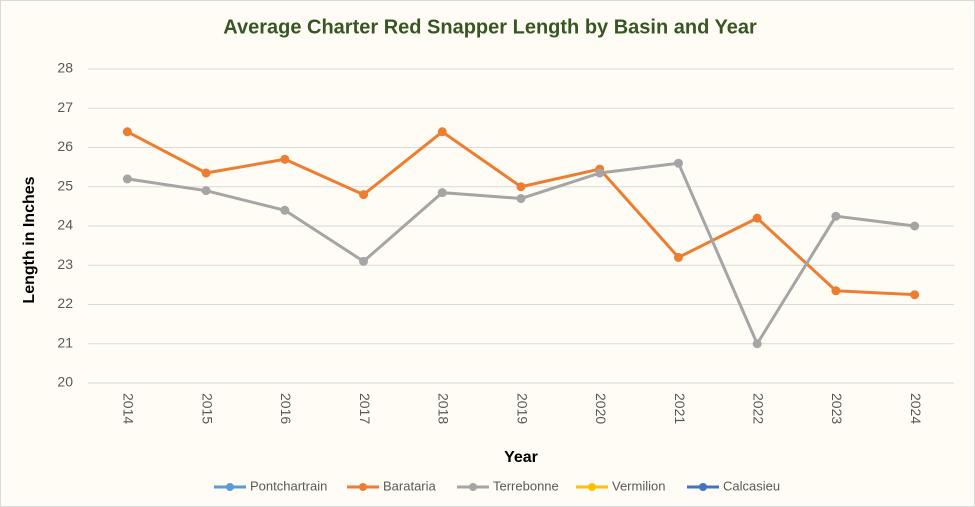 The height and width of the screenshot is (507, 975). What do you see at coordinates (916, 408) in the screenshot?
I see `x-tick-label: 2024` at bounding box center [916, 408].